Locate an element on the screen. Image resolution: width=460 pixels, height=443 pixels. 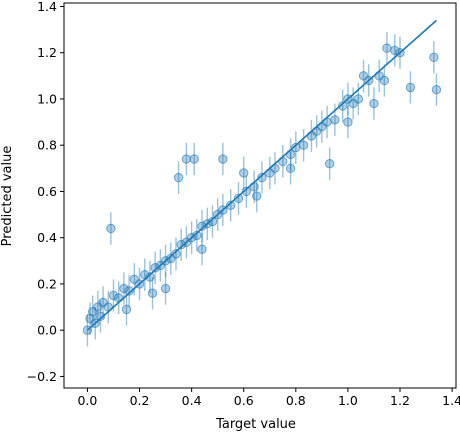
x-tick-label: 0.8 is located at coordinates (296, 400).